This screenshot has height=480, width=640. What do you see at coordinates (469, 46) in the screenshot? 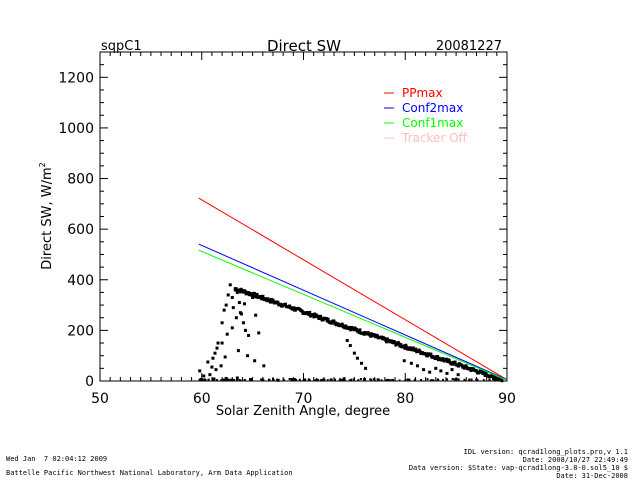
I see `date-label: 20081227` at bounding box center [469, 46].